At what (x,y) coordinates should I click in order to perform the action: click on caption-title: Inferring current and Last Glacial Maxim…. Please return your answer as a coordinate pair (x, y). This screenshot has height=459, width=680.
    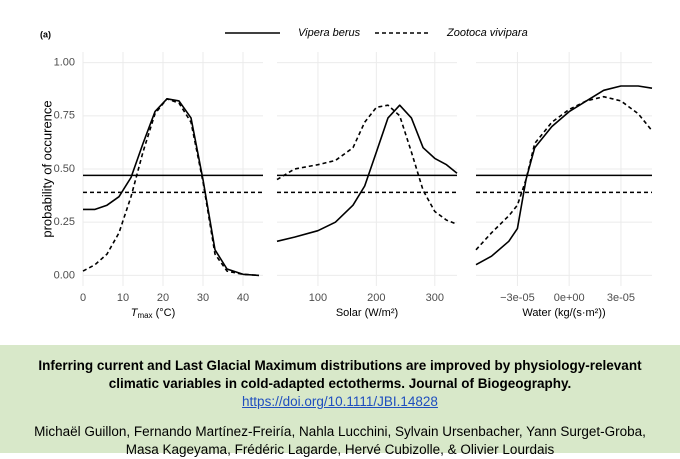
    Looking at the image, I should click on (340, 384).